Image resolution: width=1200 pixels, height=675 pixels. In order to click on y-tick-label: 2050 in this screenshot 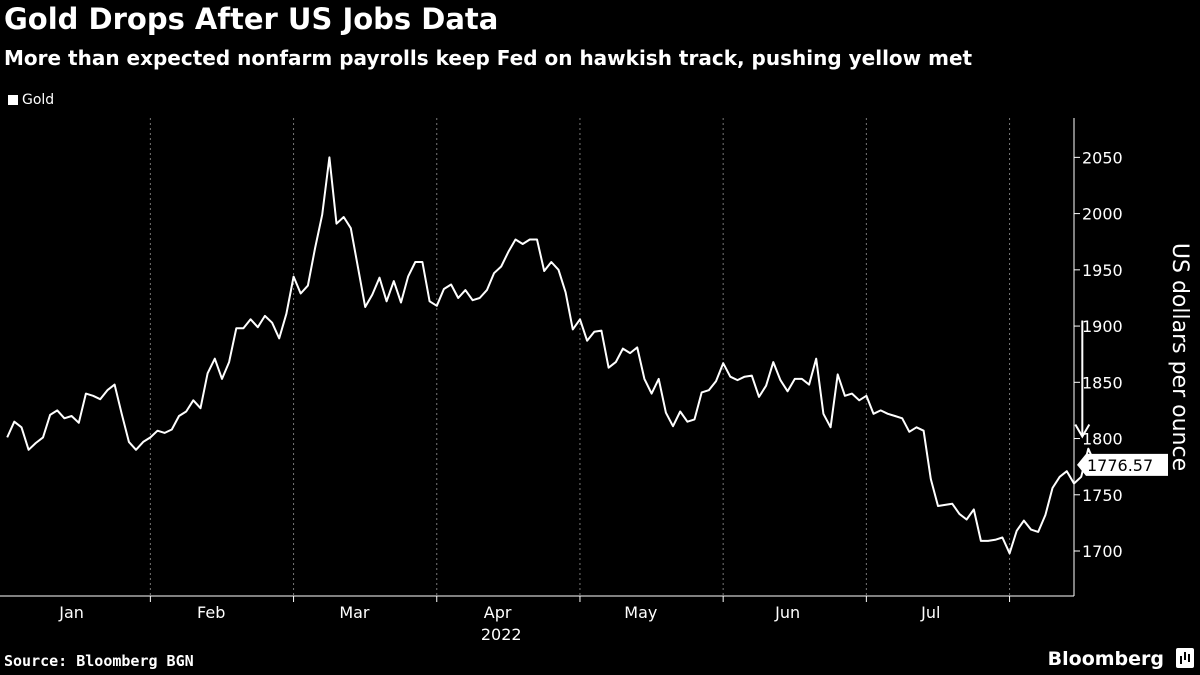, I will do `click(1102, 157)`.